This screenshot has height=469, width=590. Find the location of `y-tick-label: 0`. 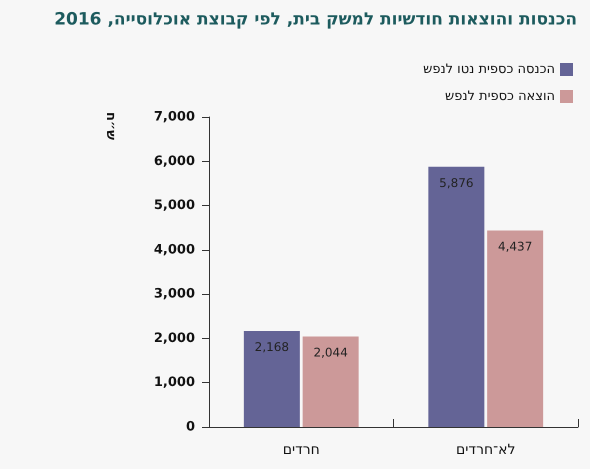

y-tick-label: 0 is located at coordinates (190, 427).